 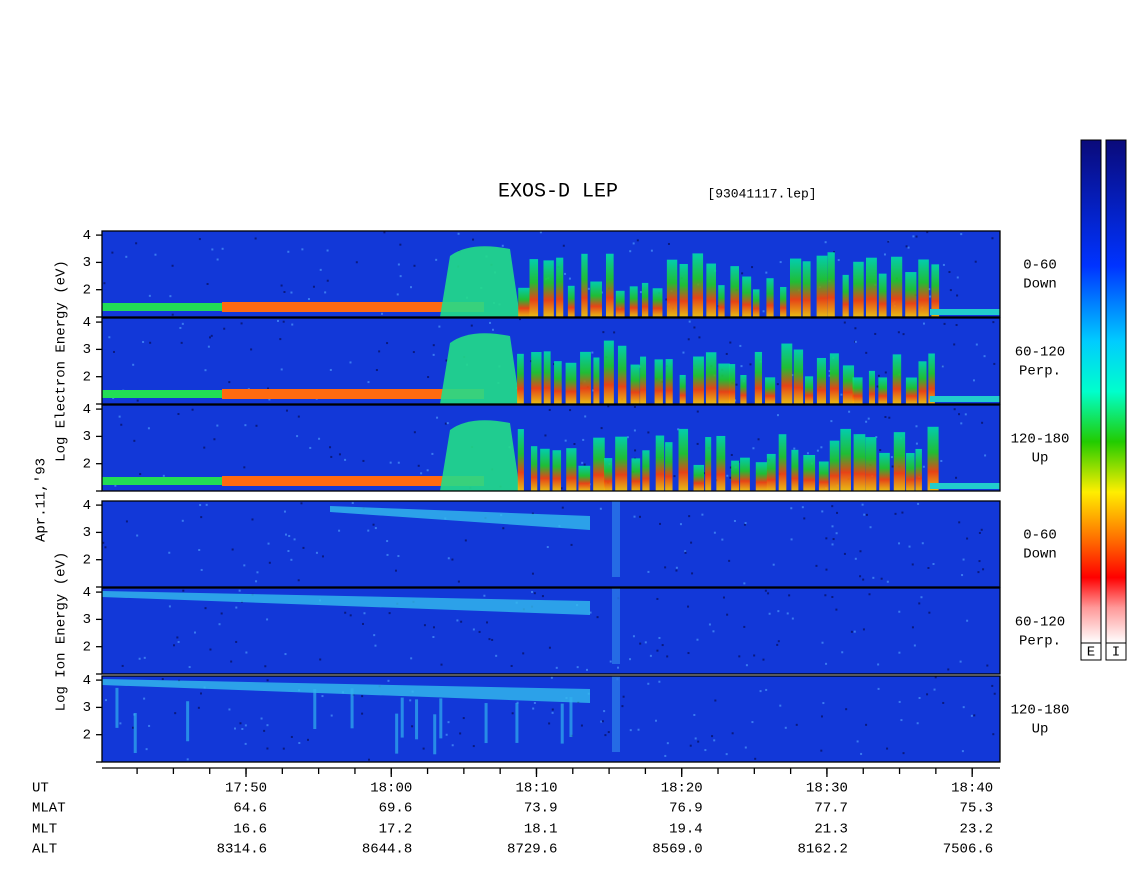 What do you see at coordinates (87, 506) in the screenshot?
I see `y-tick-label: 4` at bounding box center [87, 506].